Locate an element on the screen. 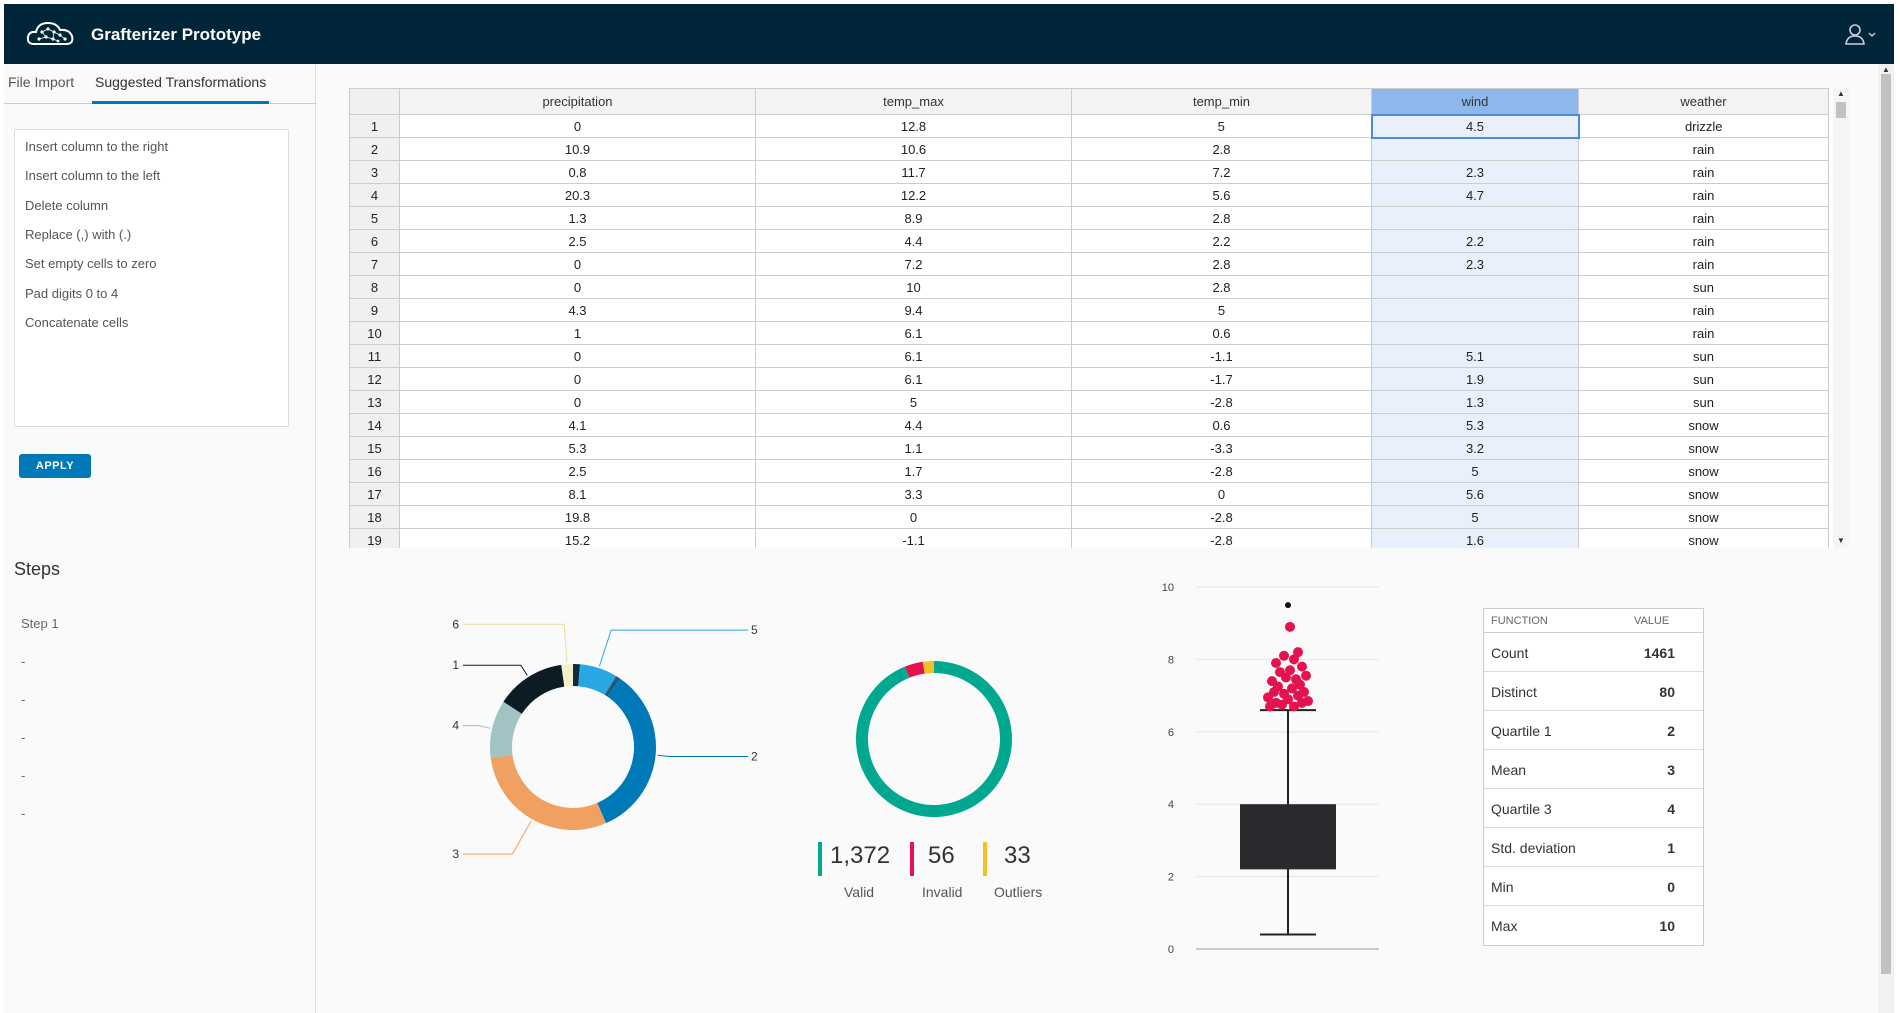 The width and height of the screenshot is (1900, 1013). row-number: 9 is located at coordinates (374, 310).